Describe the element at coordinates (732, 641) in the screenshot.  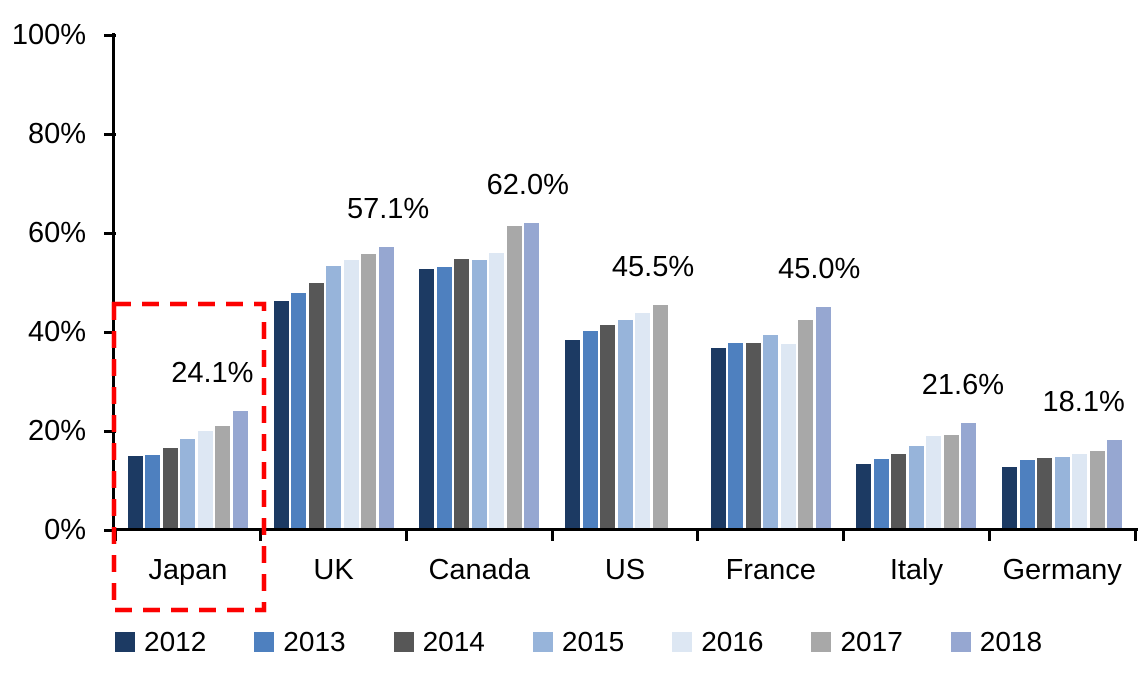
I see `legend-label: 2016` at that location.